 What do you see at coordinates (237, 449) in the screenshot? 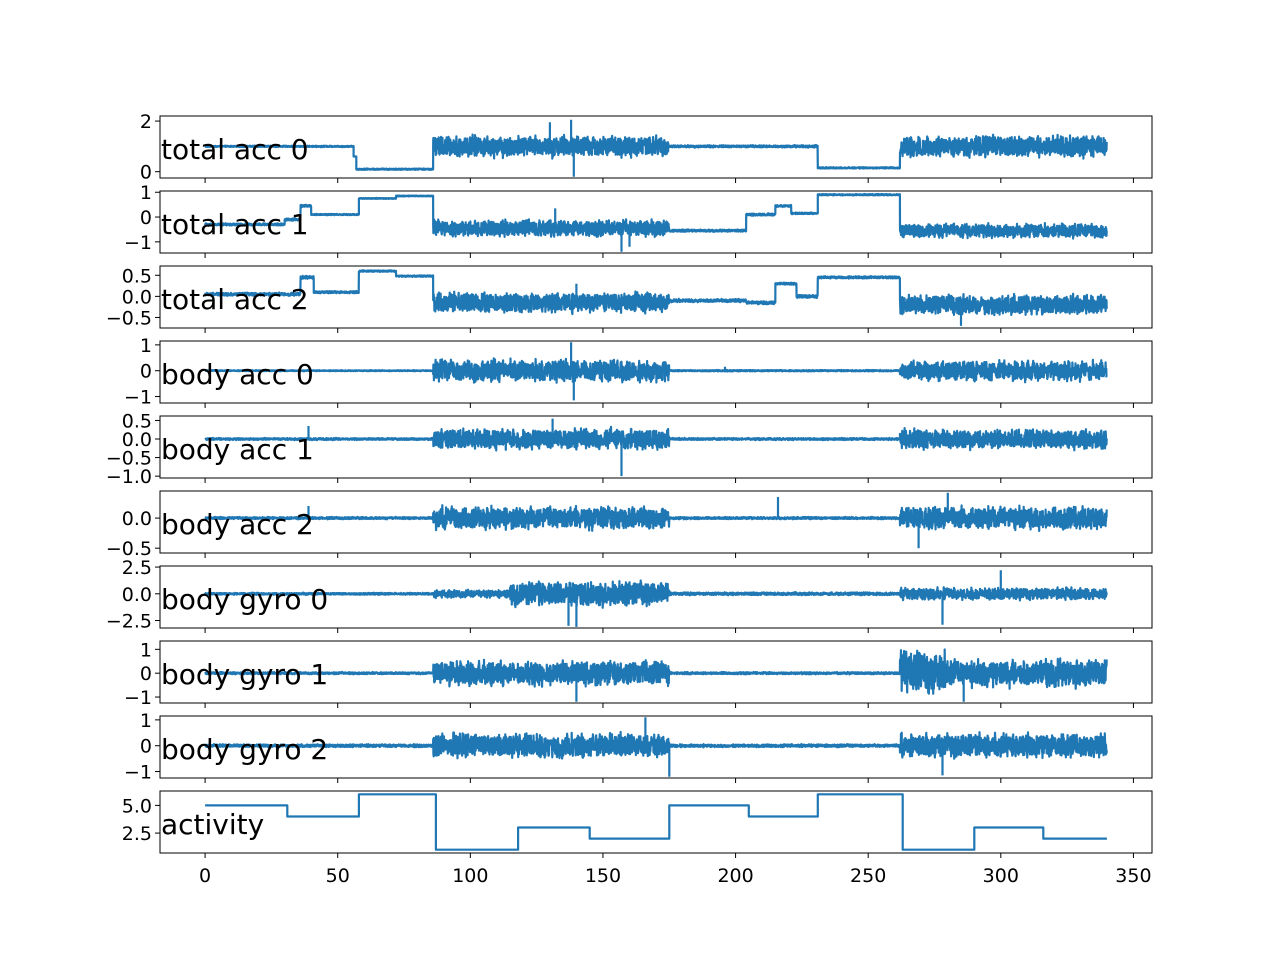
I see `panel-label: body acc 1` at bounding box center [237, 449].